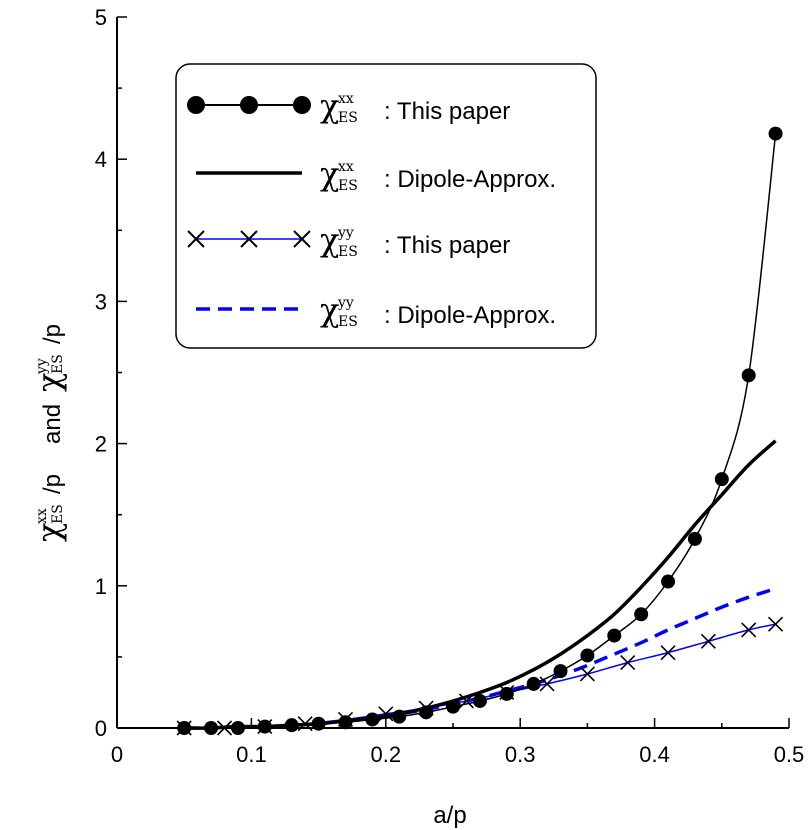  What do you see at coordinates (117, 754) in the screenshot?
I see `x-tick-label: 0` at bounding box center [117, 754].